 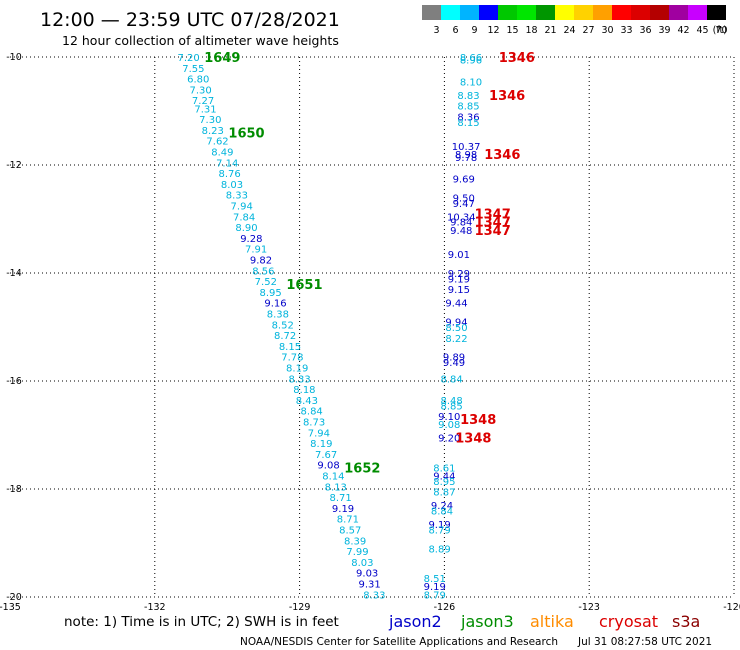 I want to click on wave-height-label: 7.67, so click(x=326, y=455).